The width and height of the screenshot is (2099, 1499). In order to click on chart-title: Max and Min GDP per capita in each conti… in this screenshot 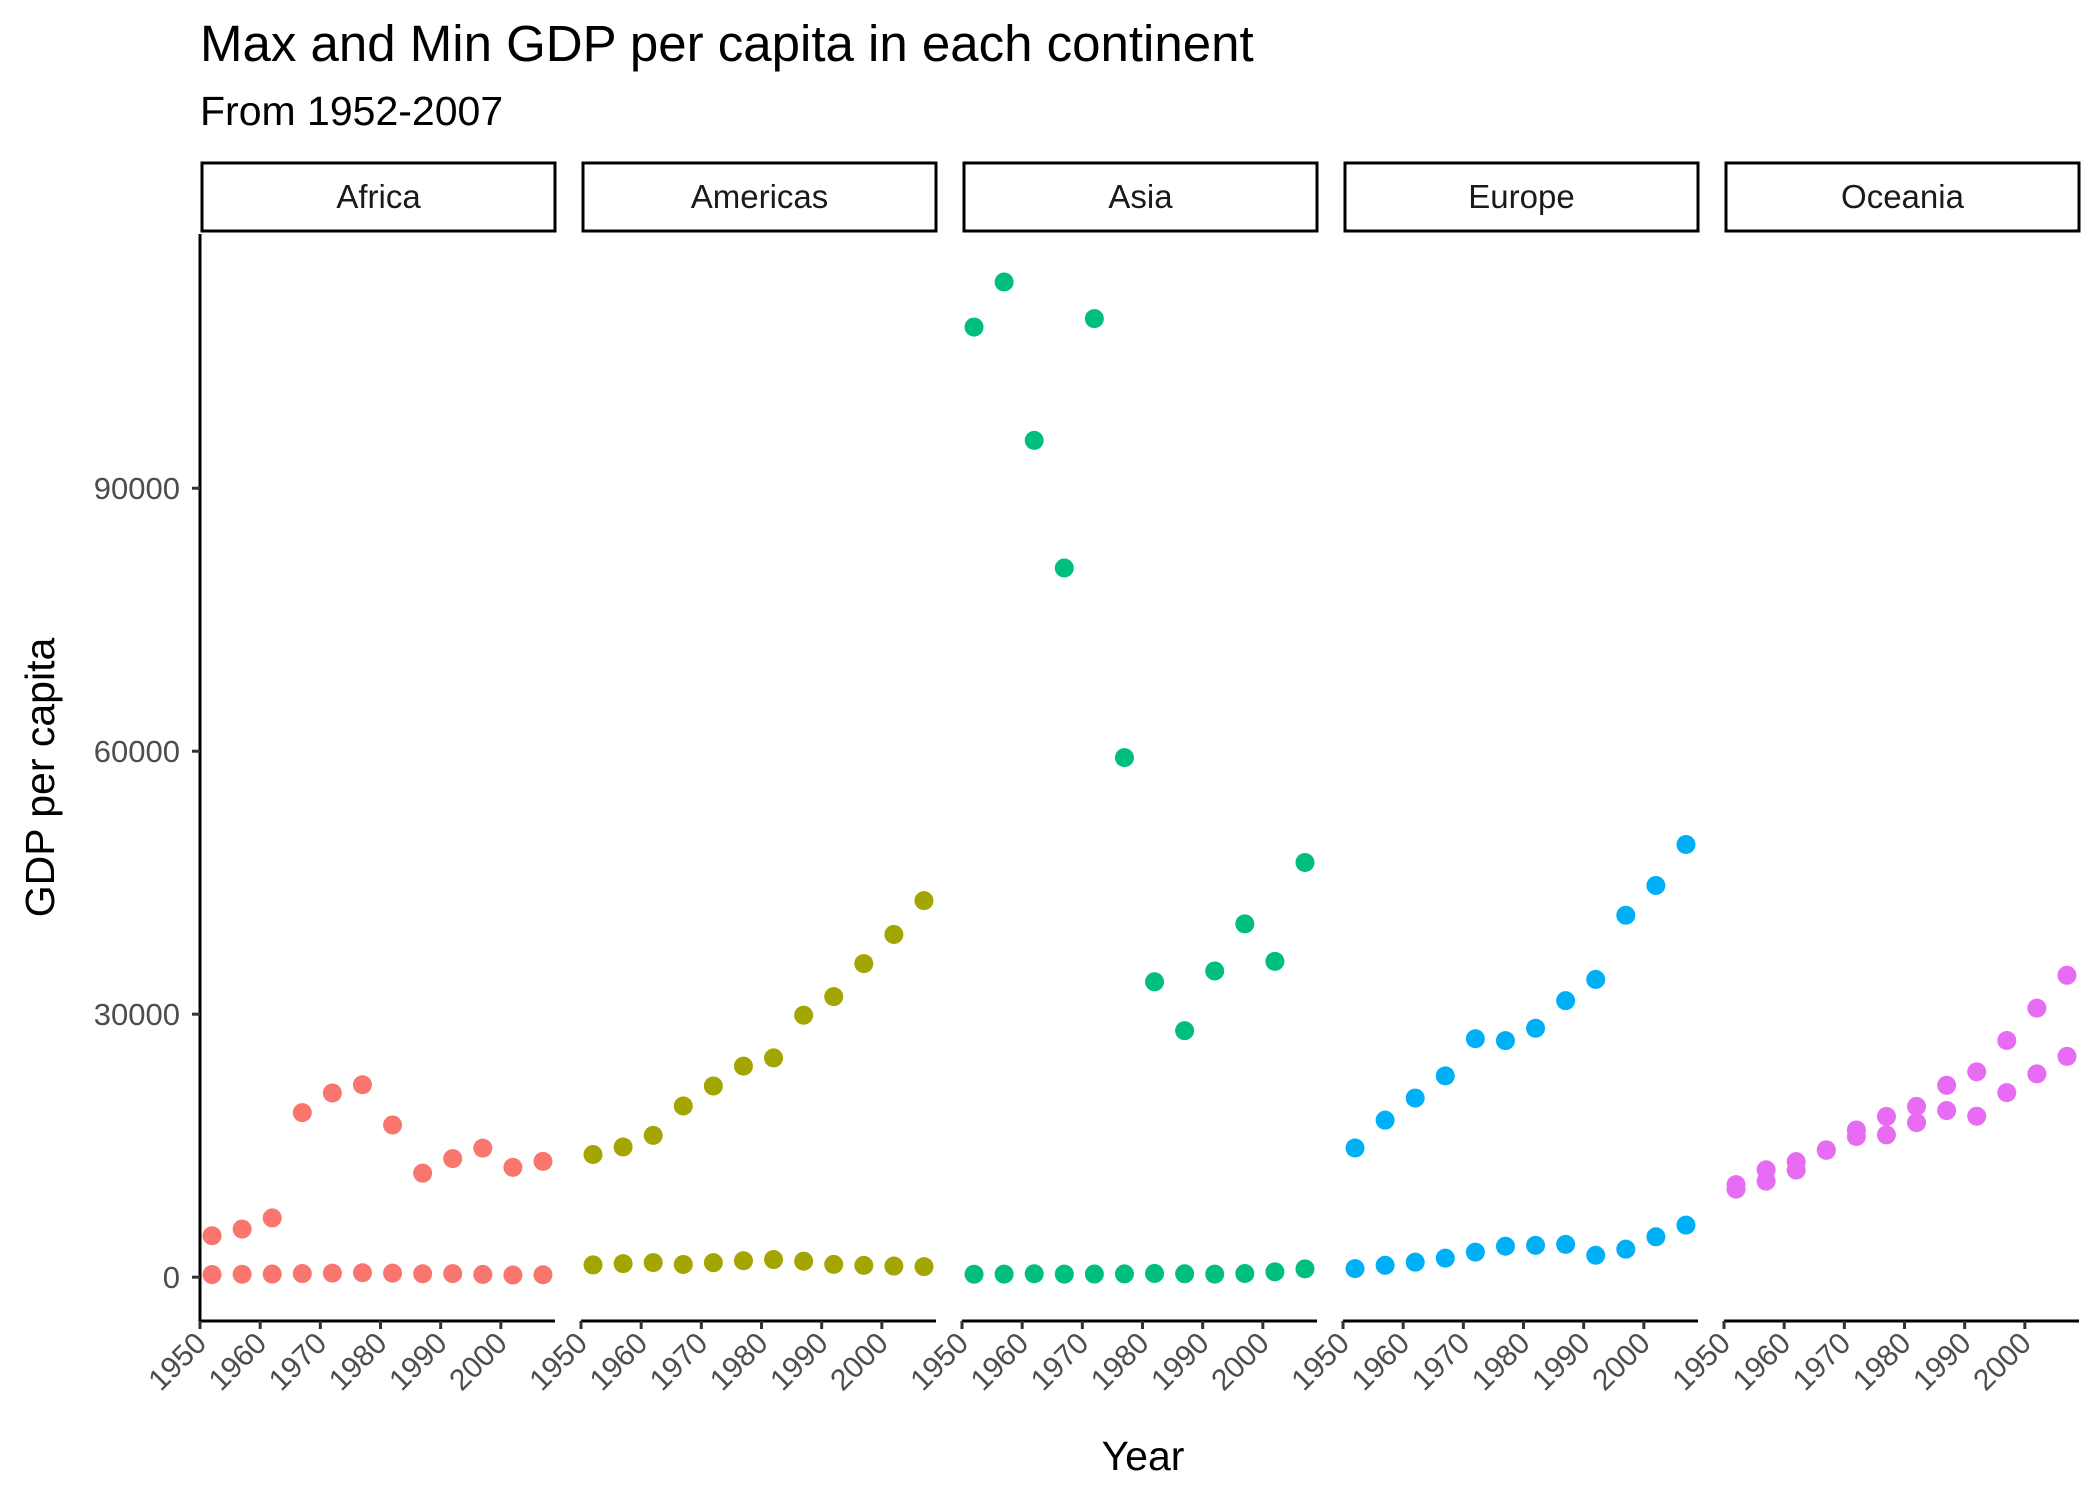, I will do `click(727, 43)`.